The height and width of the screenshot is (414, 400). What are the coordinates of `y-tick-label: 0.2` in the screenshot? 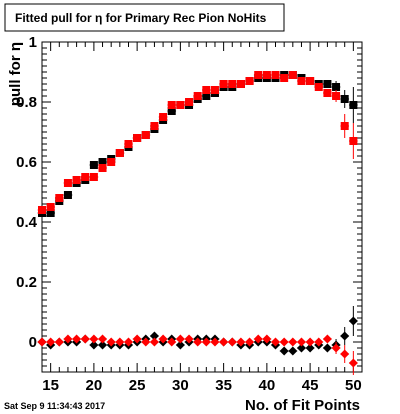 It's located at (26, 282).